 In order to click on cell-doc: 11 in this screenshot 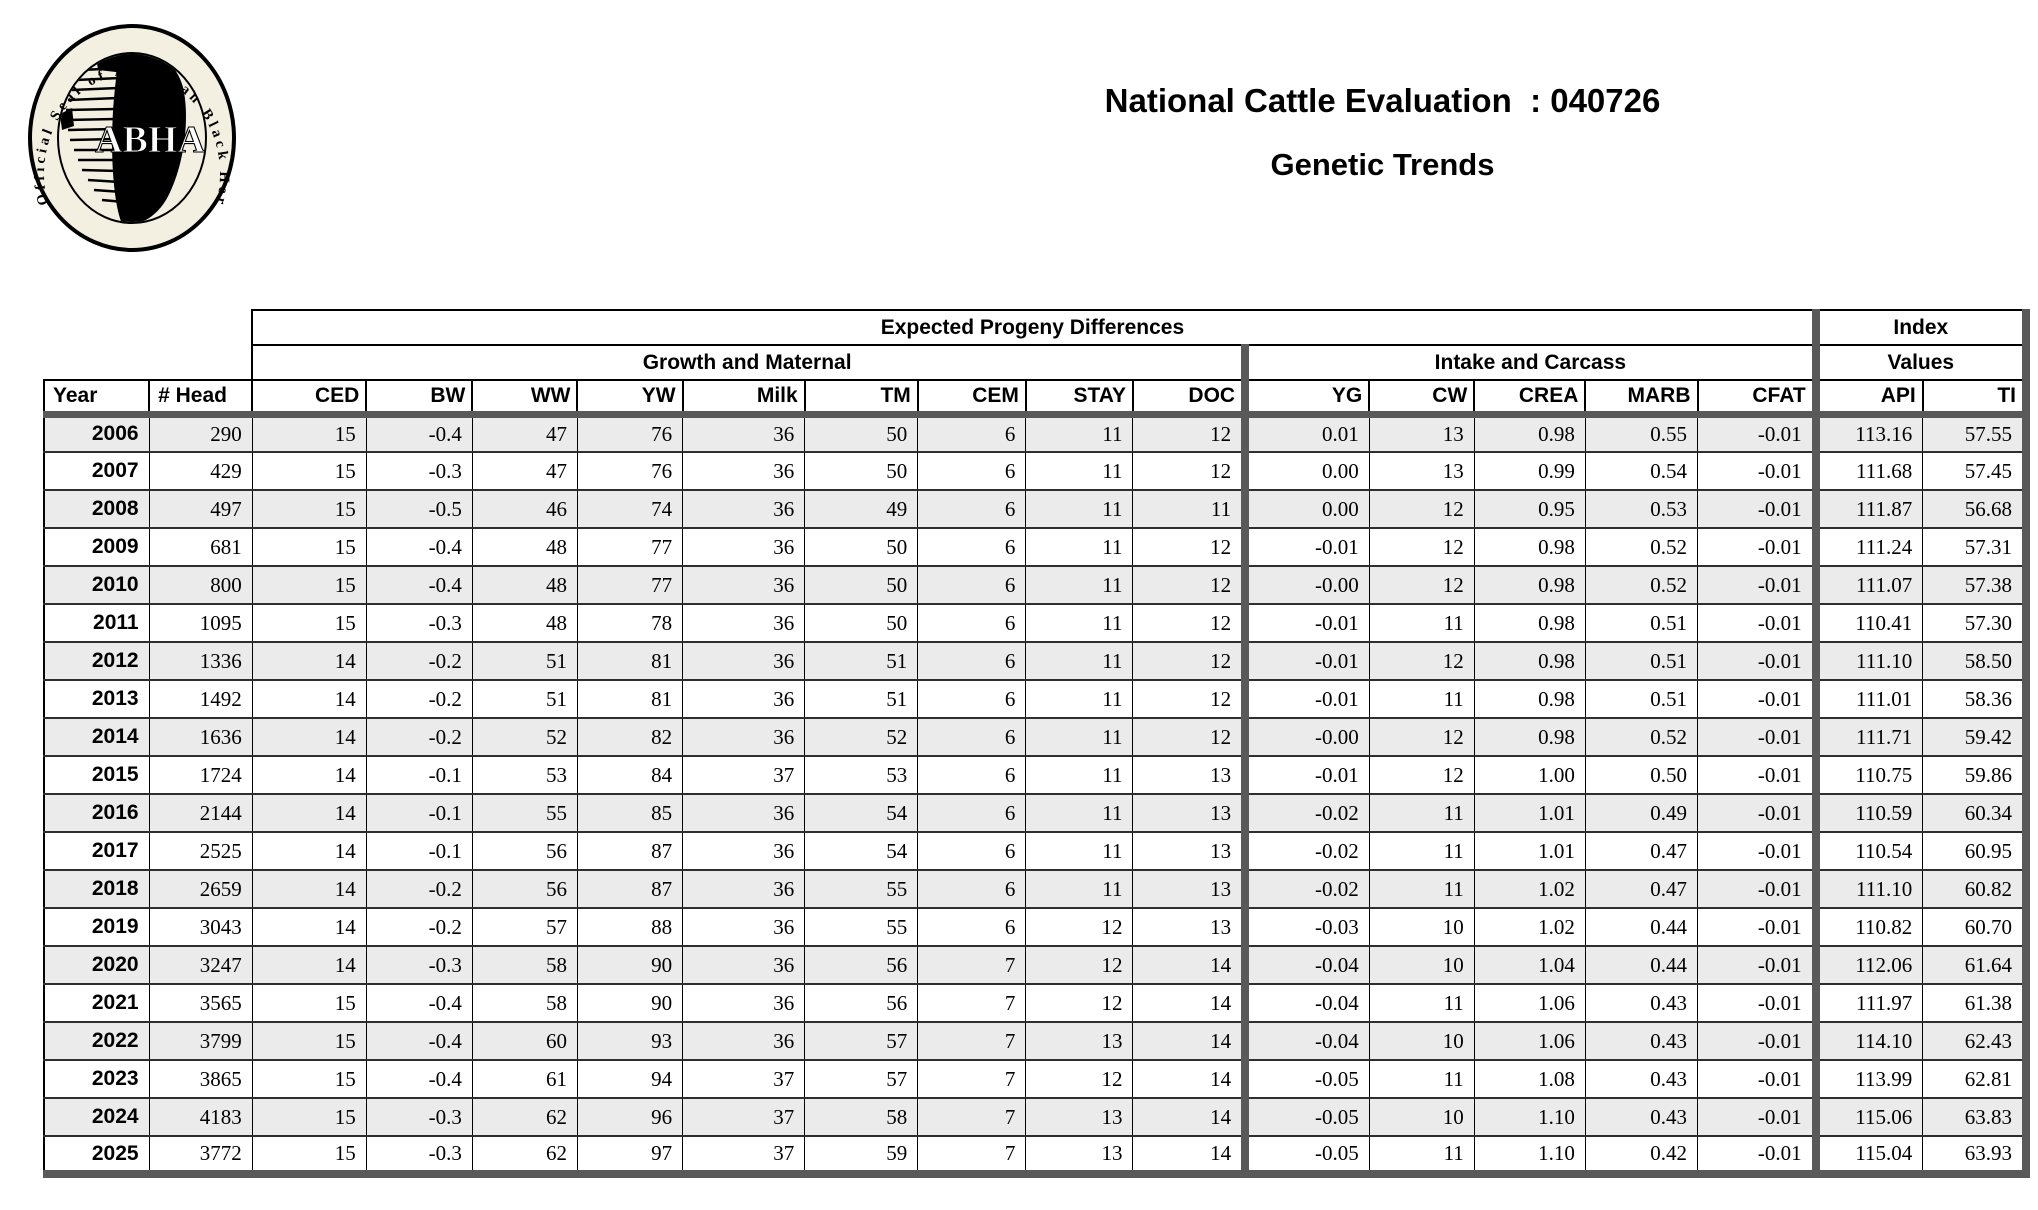, I will do `click(1189, 509)`.